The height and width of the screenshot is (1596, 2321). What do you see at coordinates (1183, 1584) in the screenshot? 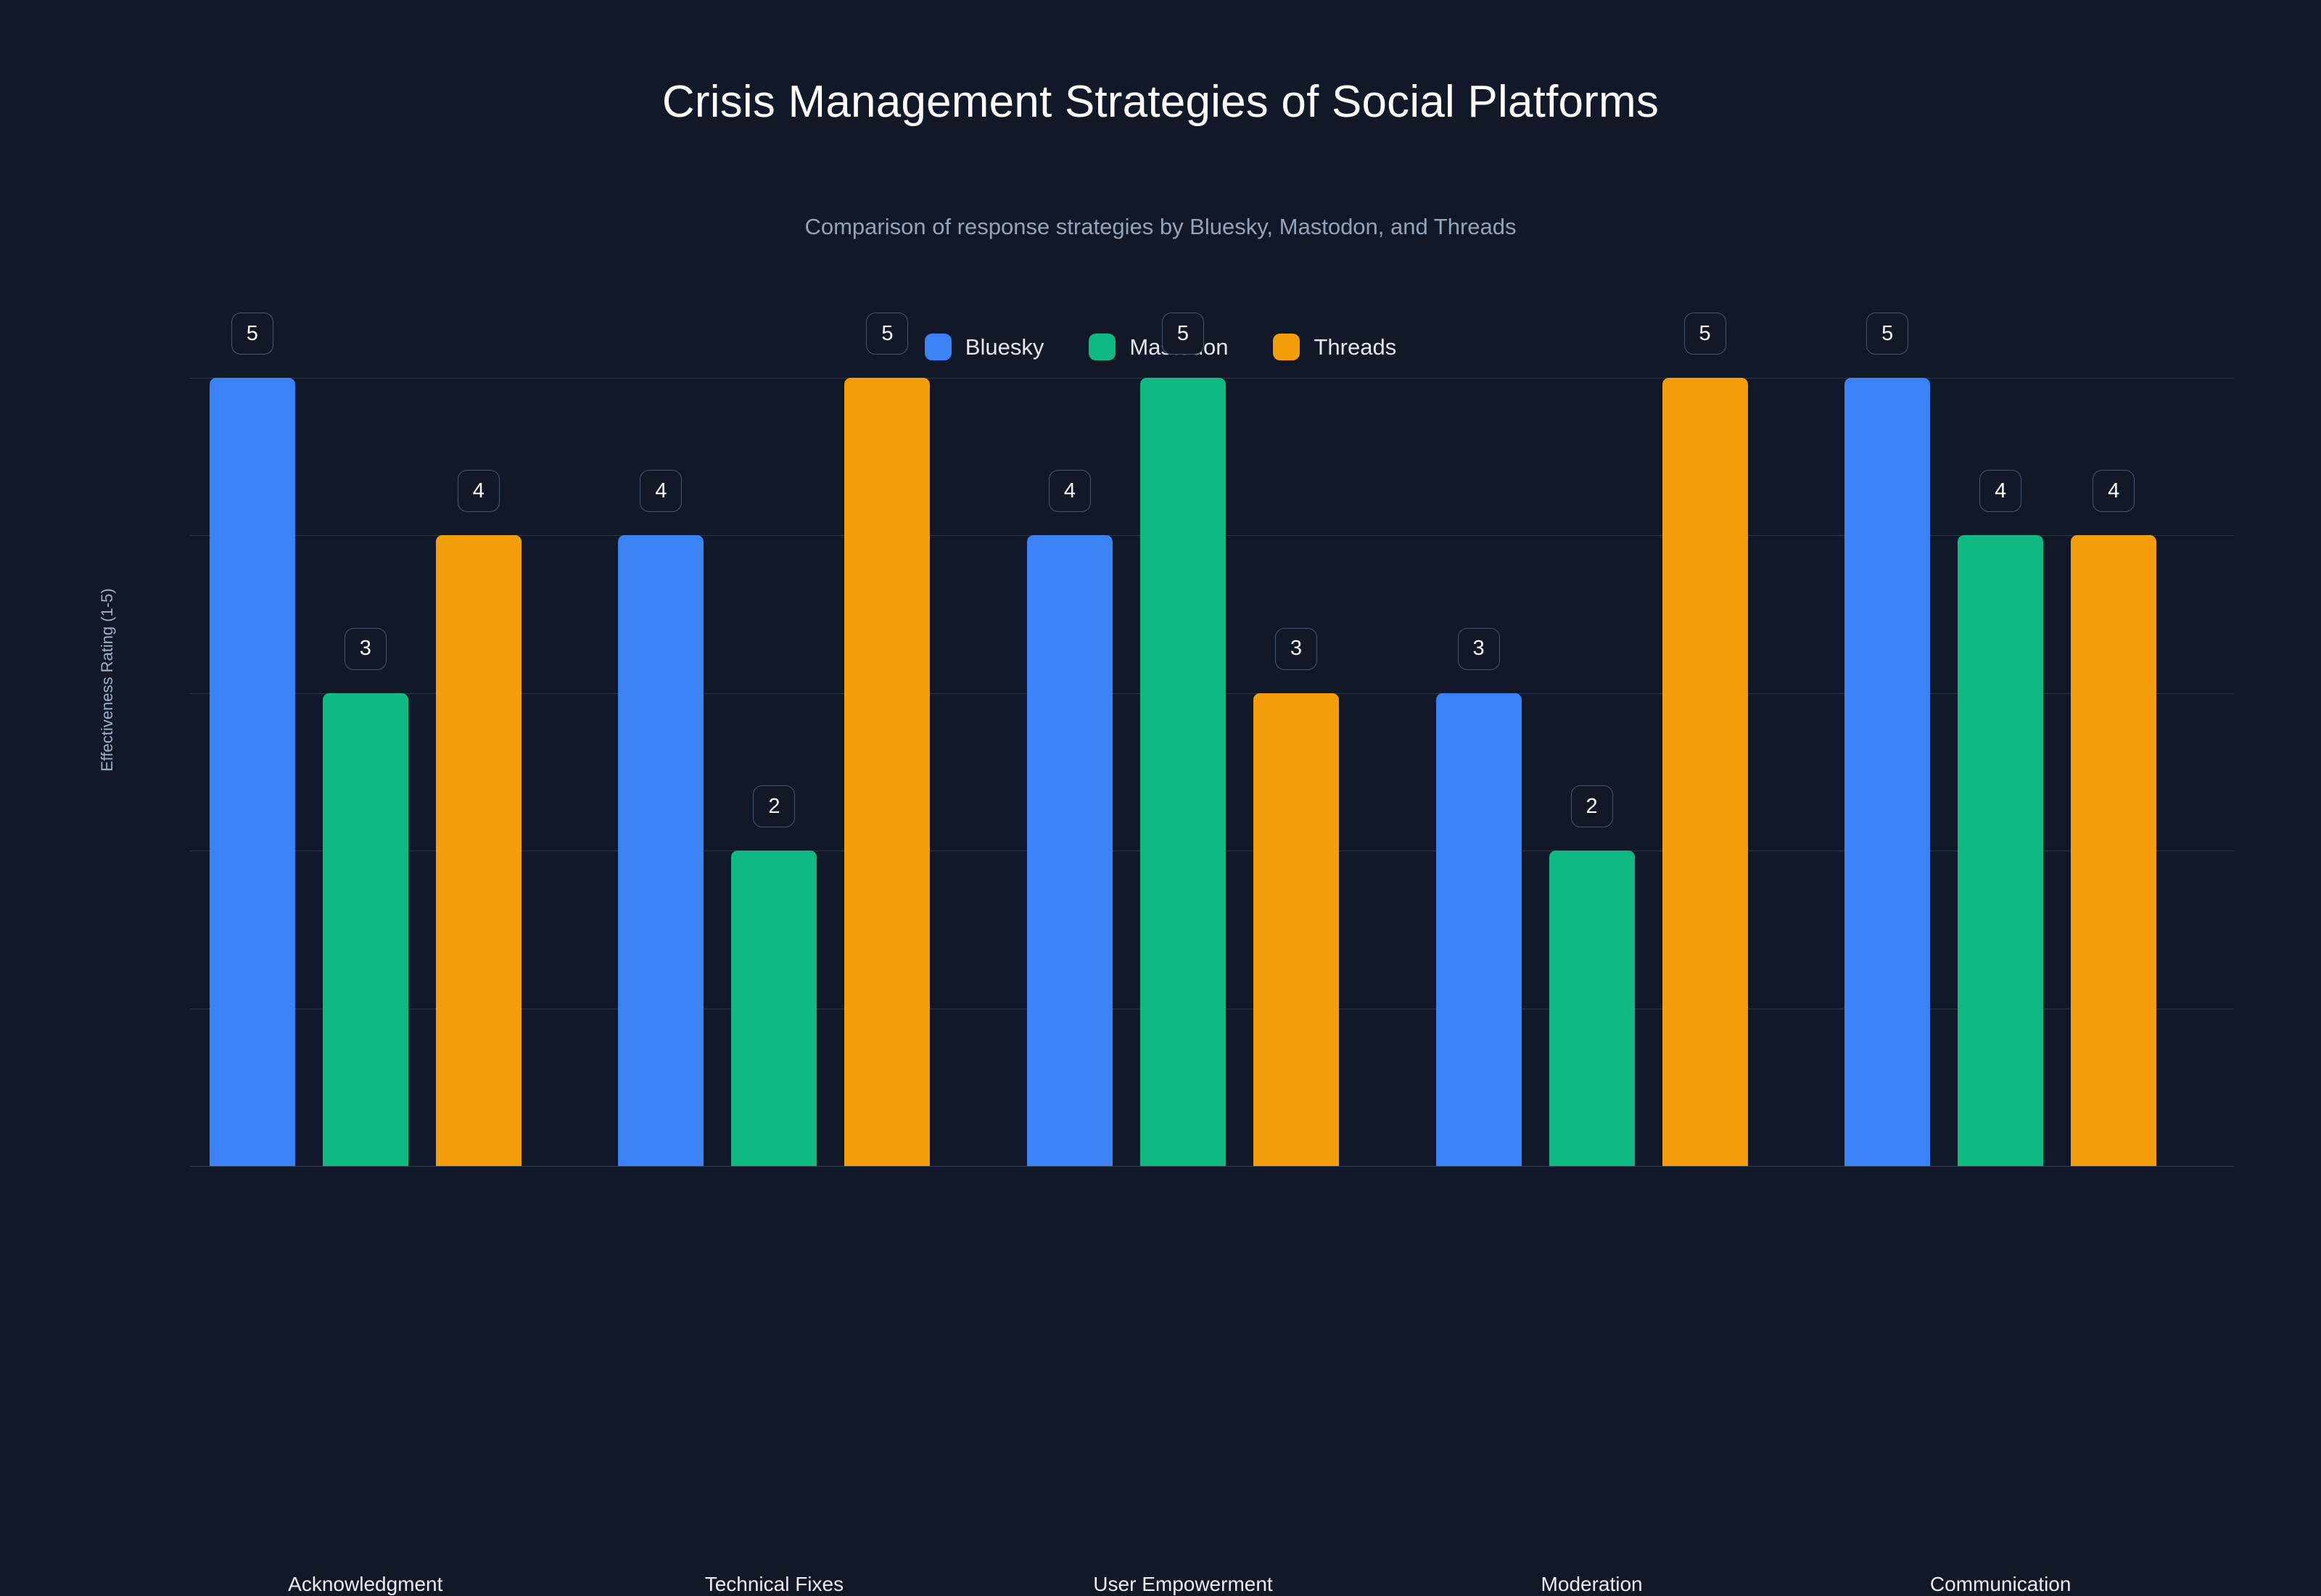
I see `x-tick-label: User Empowerment` at bounding box center [1183, 1584].